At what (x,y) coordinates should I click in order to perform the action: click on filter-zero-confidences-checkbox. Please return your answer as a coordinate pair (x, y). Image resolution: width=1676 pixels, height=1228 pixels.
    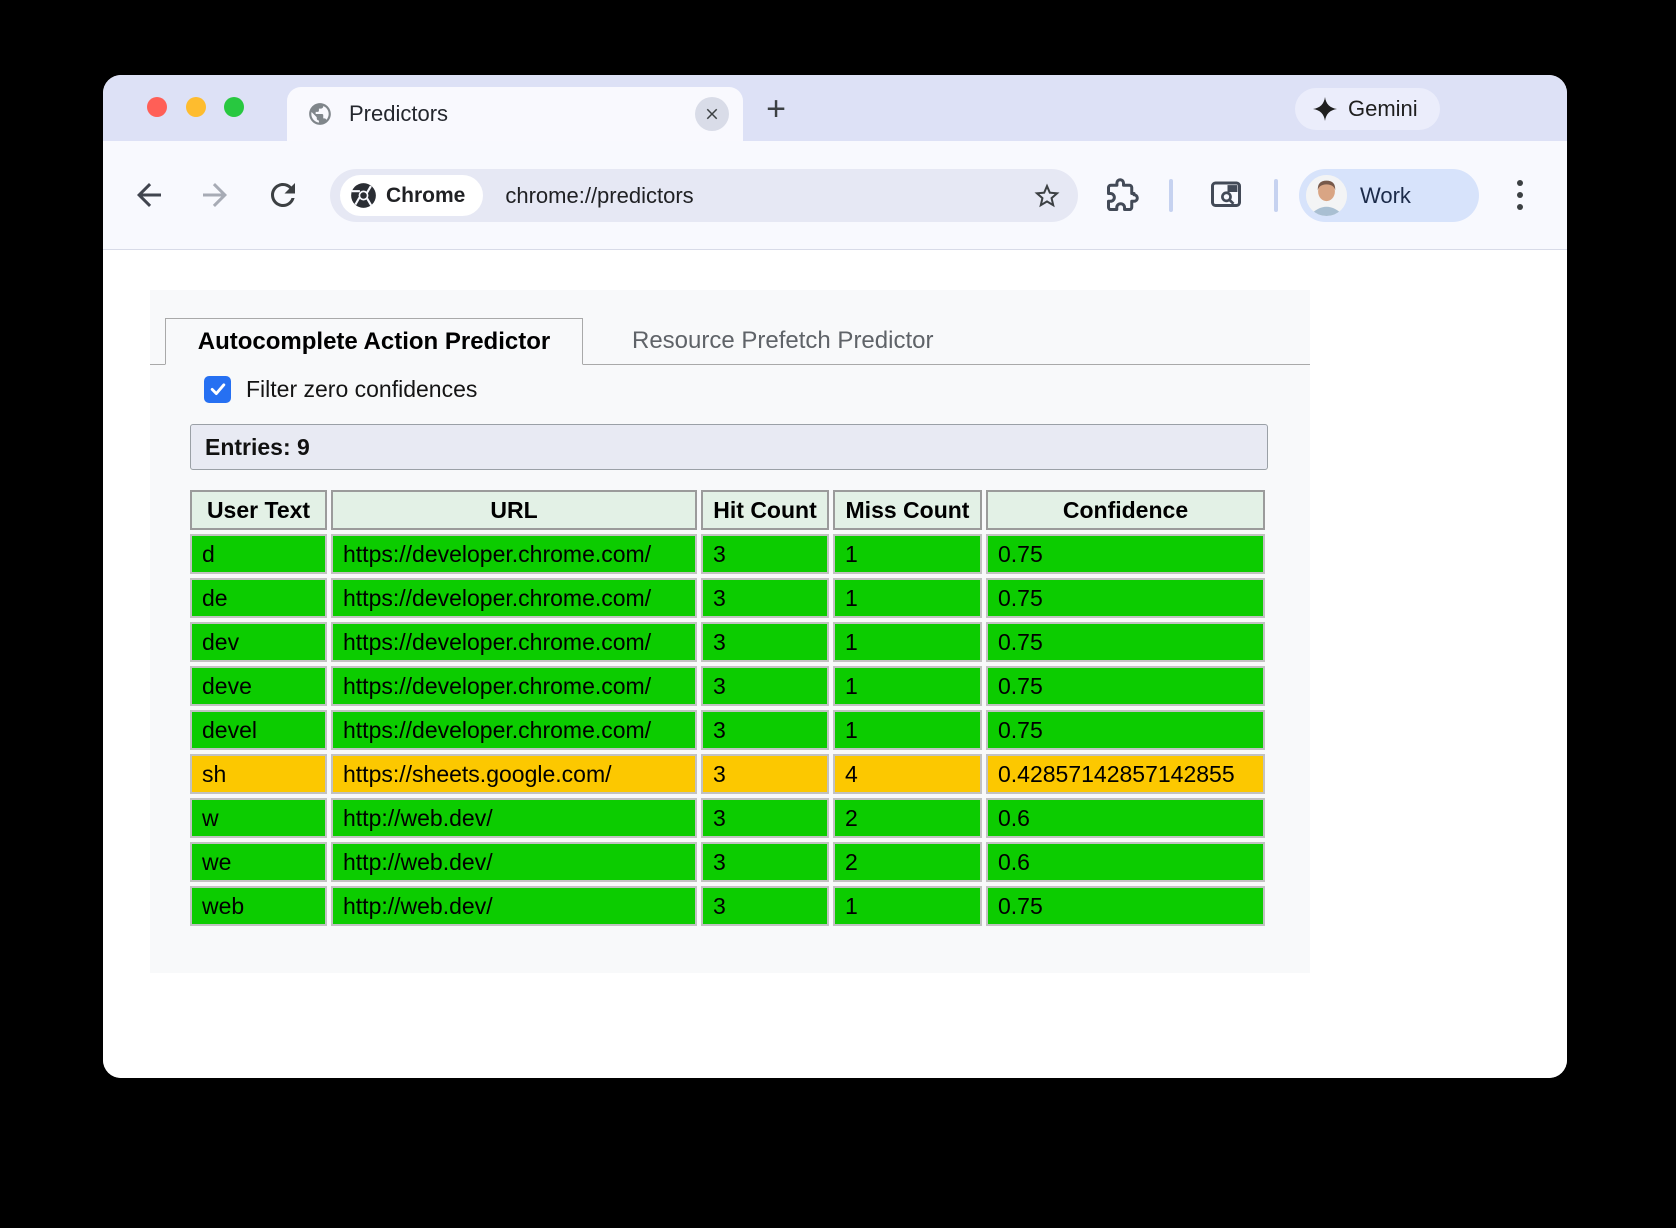
    Looking at the image, I should click on (217, 389).